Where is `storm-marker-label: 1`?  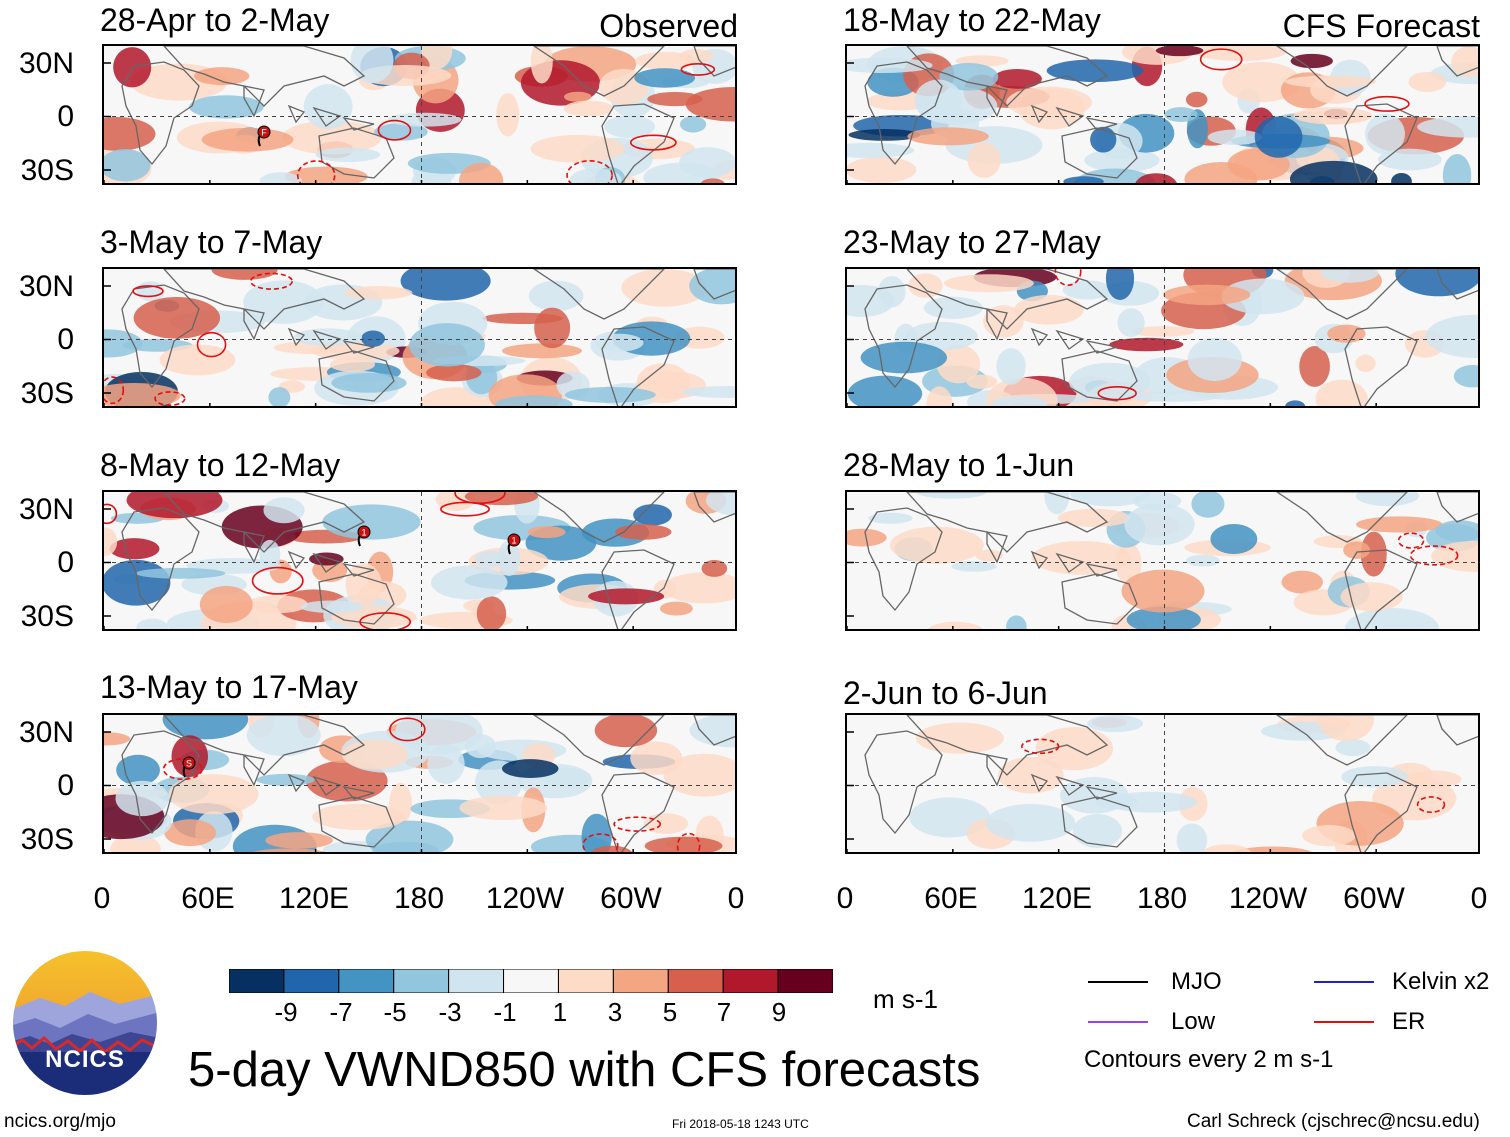
storm-marker-label: 1 is located at coordinates (363, 533).